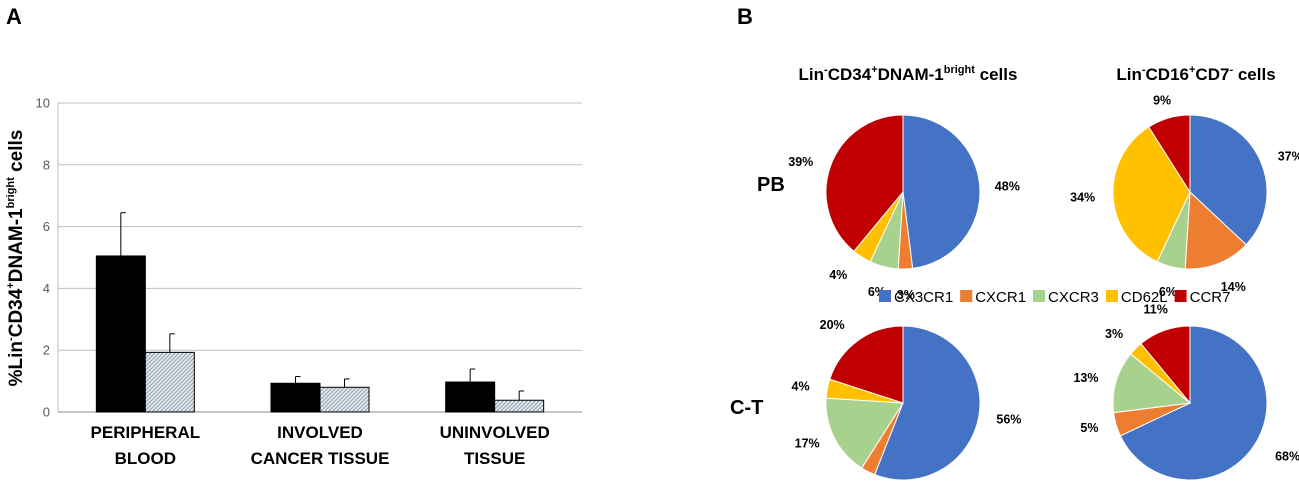 Image resolution: width=1299 pixels, height=488 pixels. Describe the element at coordinates (1180, 296) in the screenshot. I see `legend-swatch-ccr7` at that location.